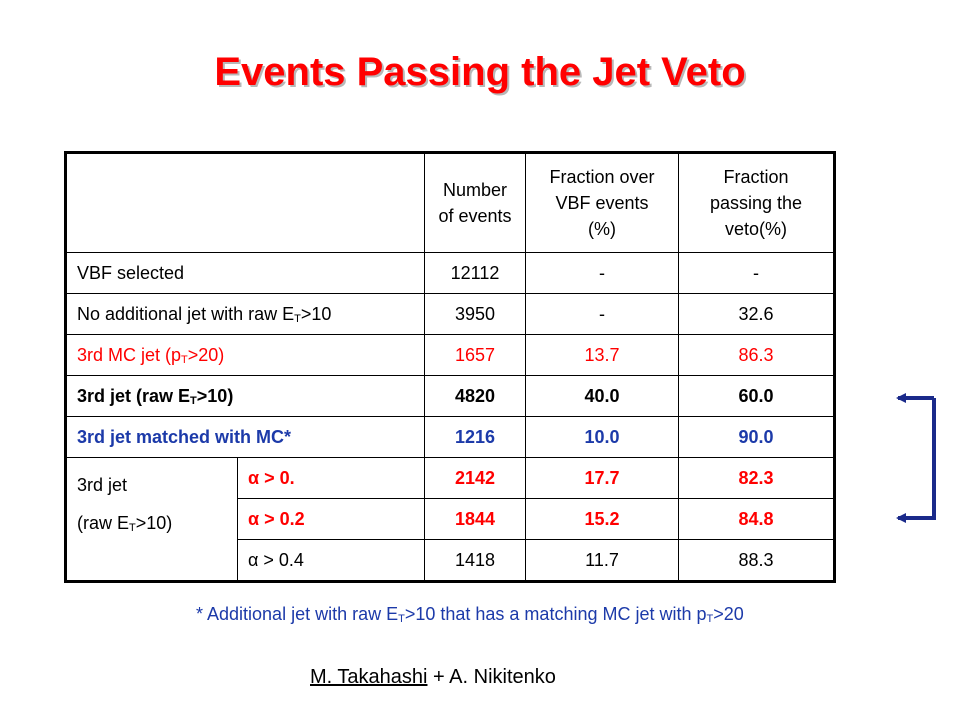 Image resolution: width=960 pixels, height=720 pixels. What do you see at coordinates (245, 273) in the screenshot?
I see `row-label: VBF selected` at bounding box center [245, 273].